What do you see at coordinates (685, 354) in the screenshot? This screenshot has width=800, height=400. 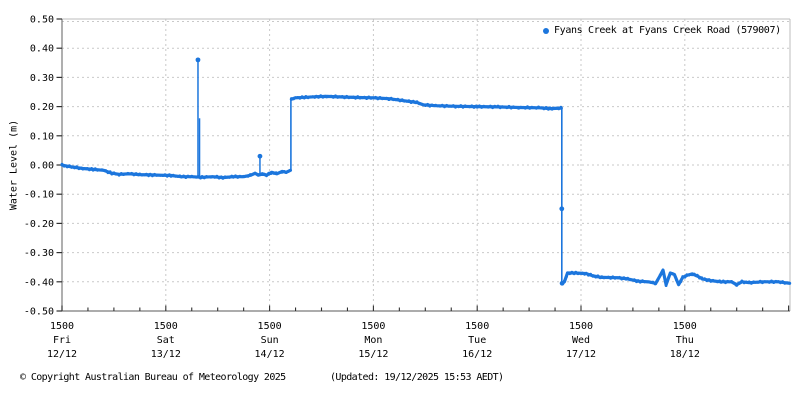 I see `x-tick-date-label: 18/12` at bounding box center [685, 354].